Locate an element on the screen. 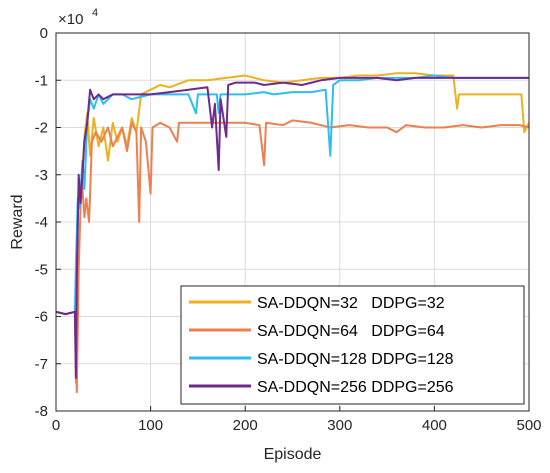  y-tick-label: -4 is located at coordinates (41, 222).